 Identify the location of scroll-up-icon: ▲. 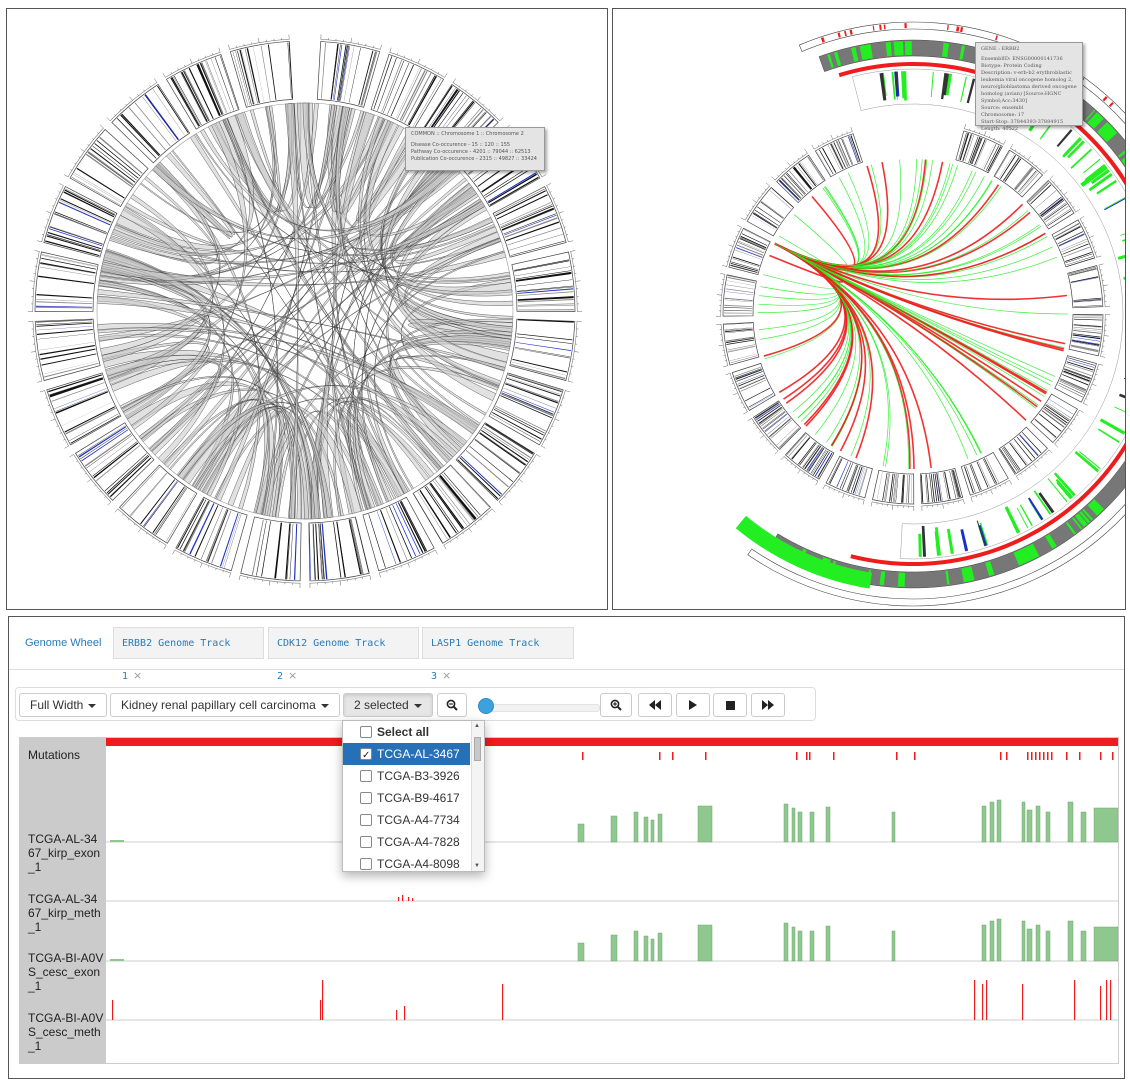
(477, 726).